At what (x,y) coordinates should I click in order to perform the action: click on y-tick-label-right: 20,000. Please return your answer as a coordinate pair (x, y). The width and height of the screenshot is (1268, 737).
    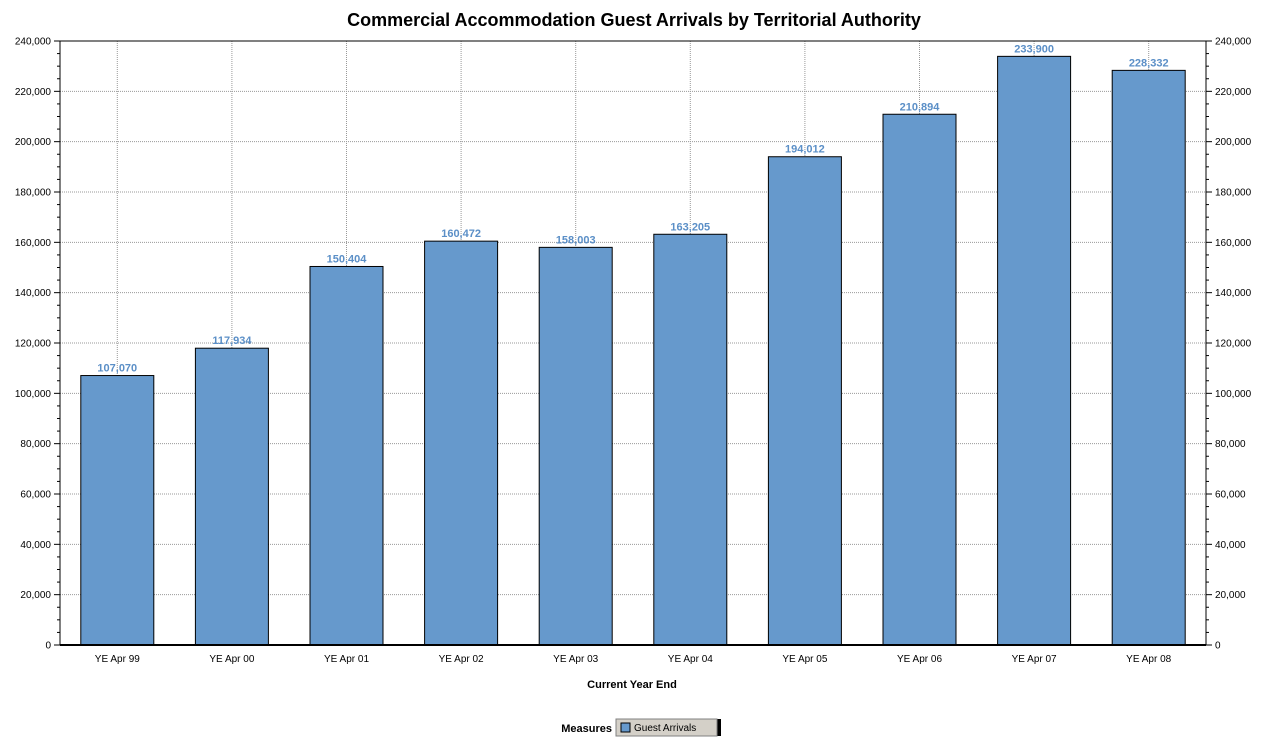
    Looking at the image, I should click on (1230, 595).